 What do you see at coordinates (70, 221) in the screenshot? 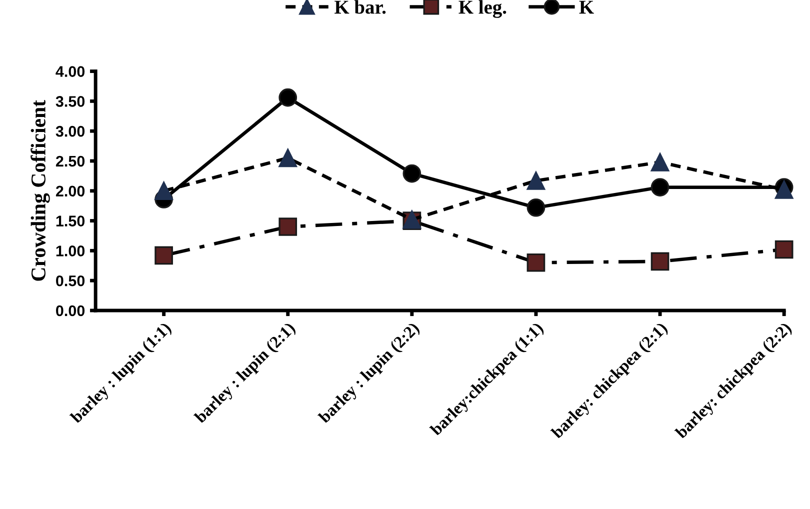
I see `y-tick-label: 1.50` at bounding box center [70, 221].